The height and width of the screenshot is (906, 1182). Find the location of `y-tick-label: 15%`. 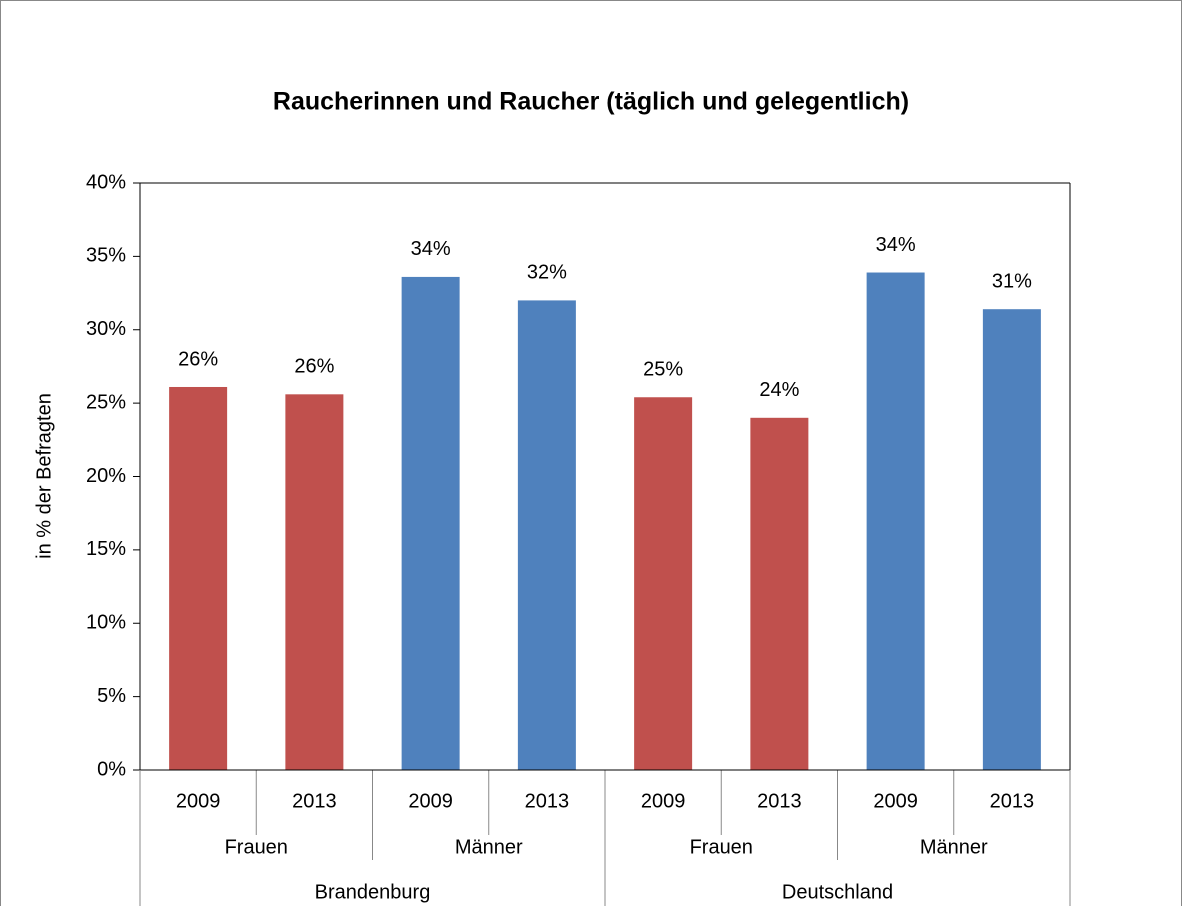

y-tick-label: 15% is located at coordinates (106, 549).